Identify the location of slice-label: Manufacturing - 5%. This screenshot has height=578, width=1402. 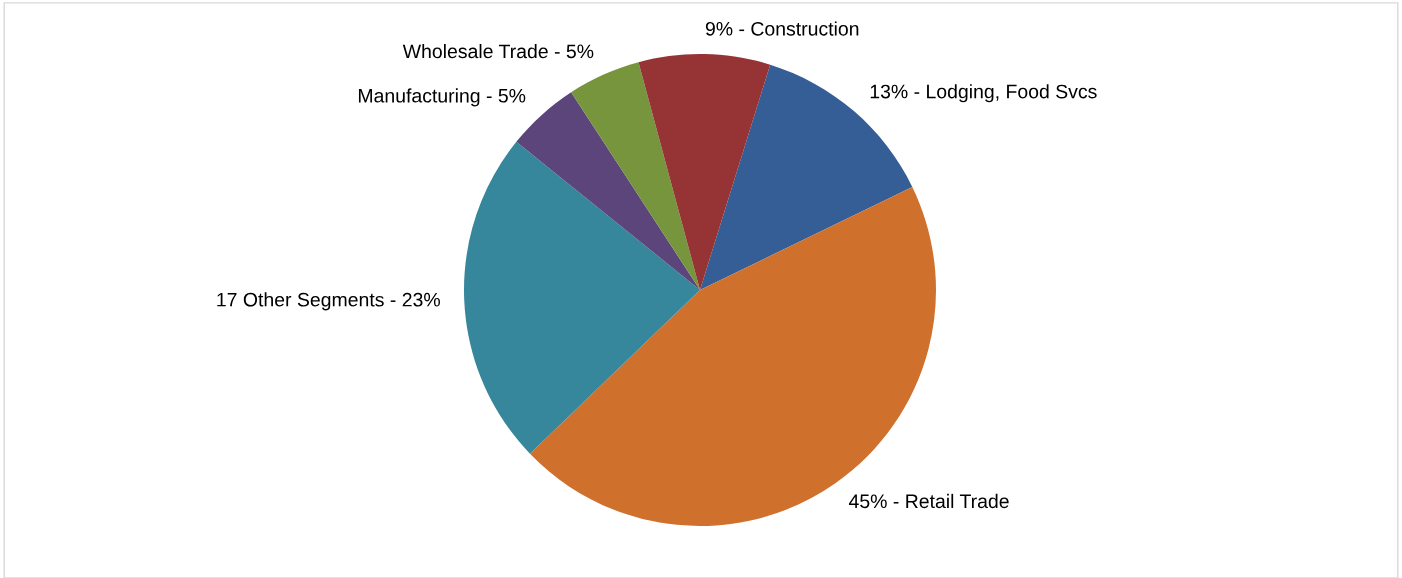
(442, 97).